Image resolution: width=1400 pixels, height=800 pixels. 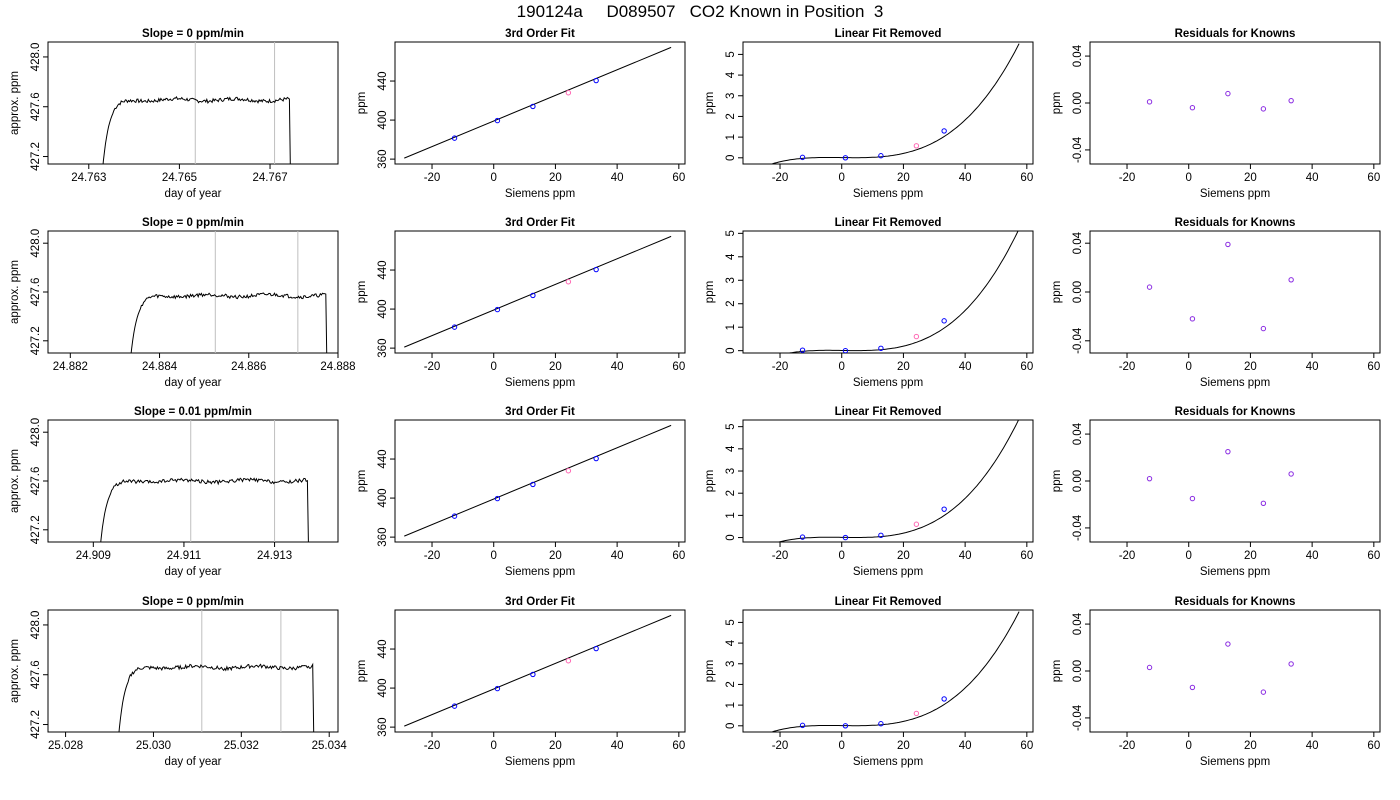 What do you see at coordinates (179, 178) in the screenshot?
I see `x-tick-label: 24.765` at bounding box center [179, 178].